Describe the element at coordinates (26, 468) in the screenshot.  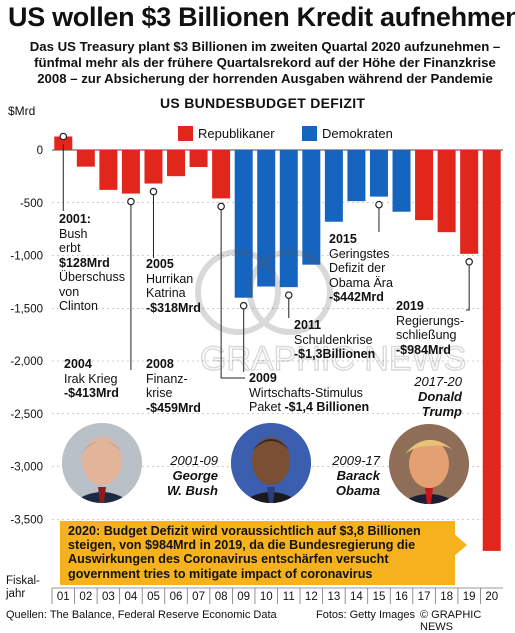
I see `y-tick-label: -3,000` at that location.